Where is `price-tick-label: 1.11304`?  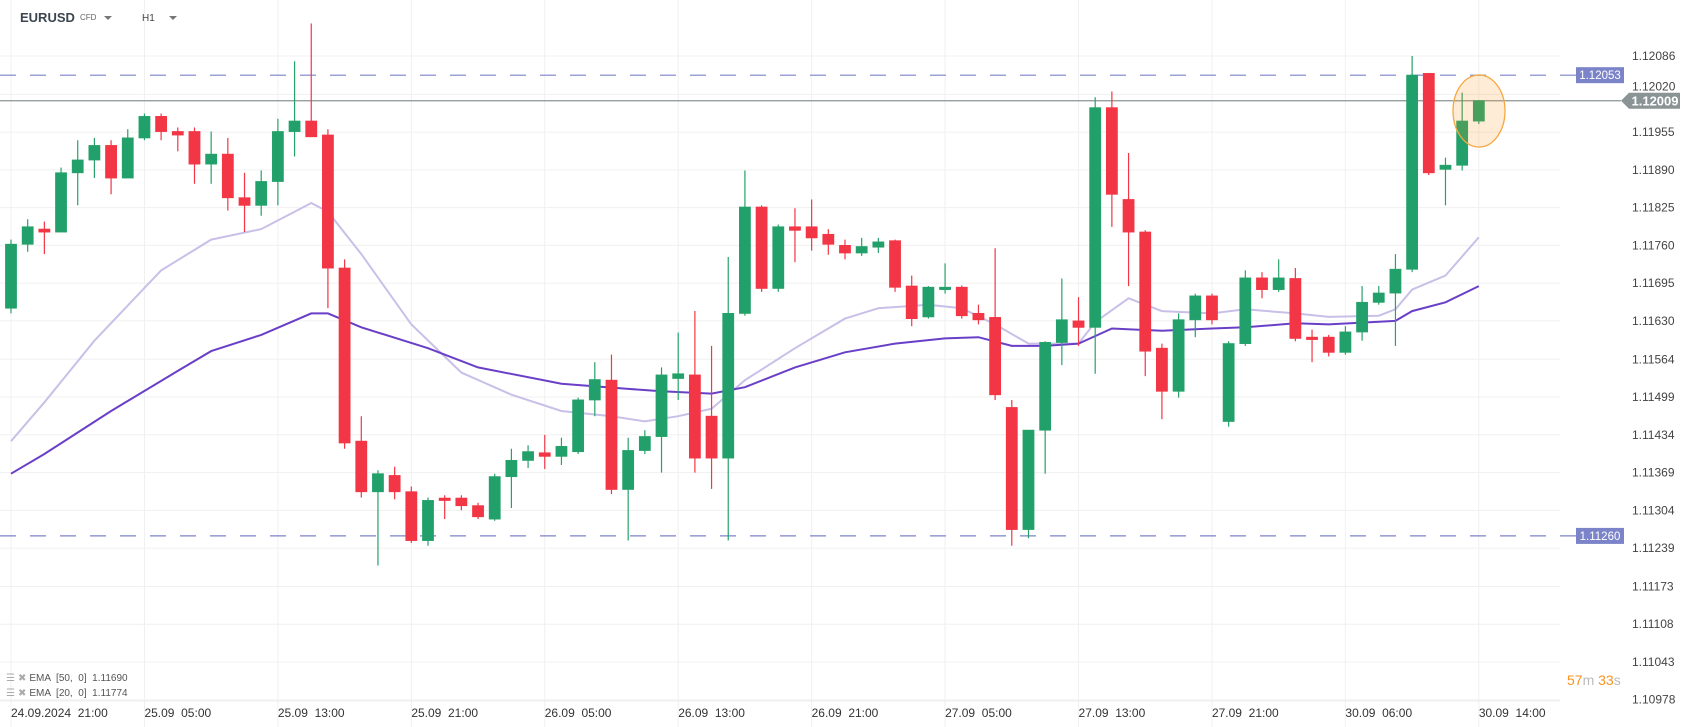
price-tick-label: 1.11304 is located at coordinates (1653, 510).